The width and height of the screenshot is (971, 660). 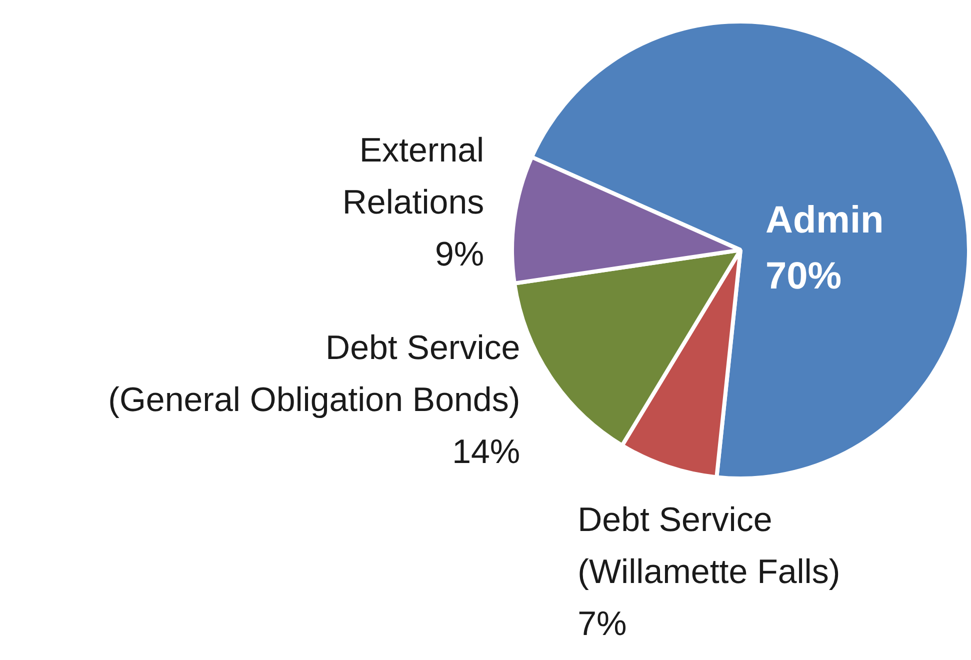 I want to click on data-label: 7%, so click(x=602, y=623).